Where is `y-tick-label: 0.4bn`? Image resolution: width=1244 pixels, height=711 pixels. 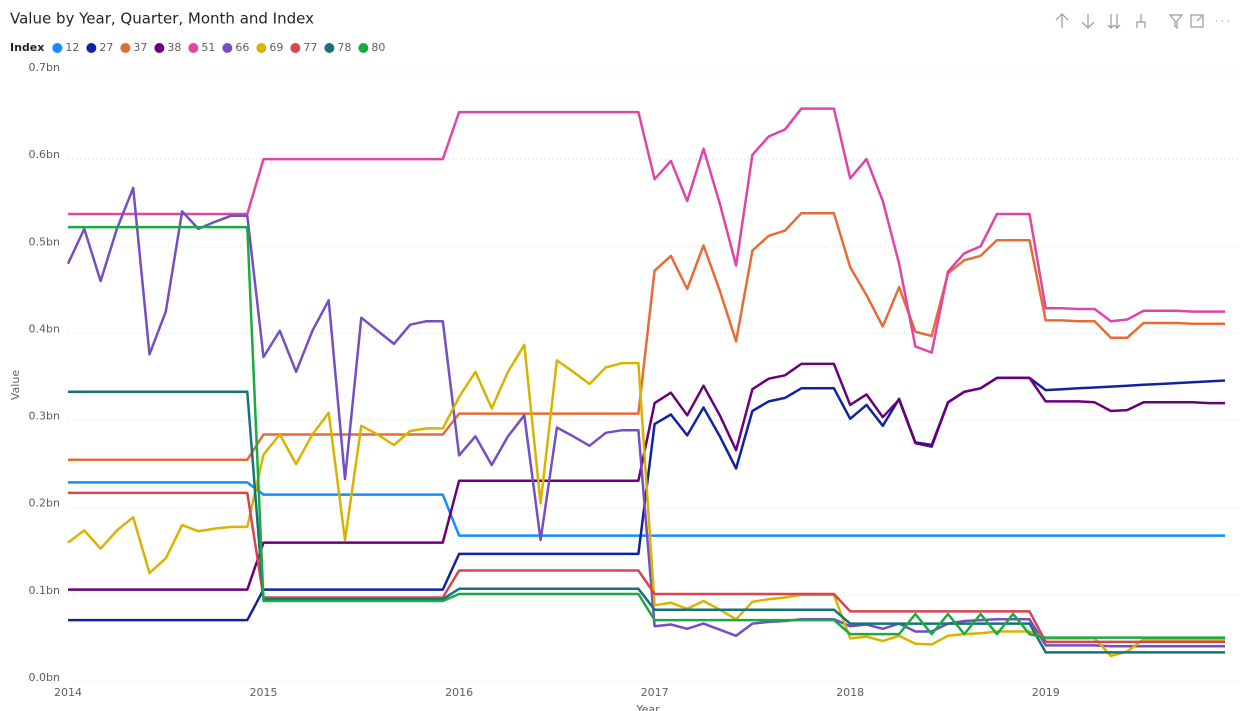 y-tick-label: 0.4bn is located at coordinates (44, 328).